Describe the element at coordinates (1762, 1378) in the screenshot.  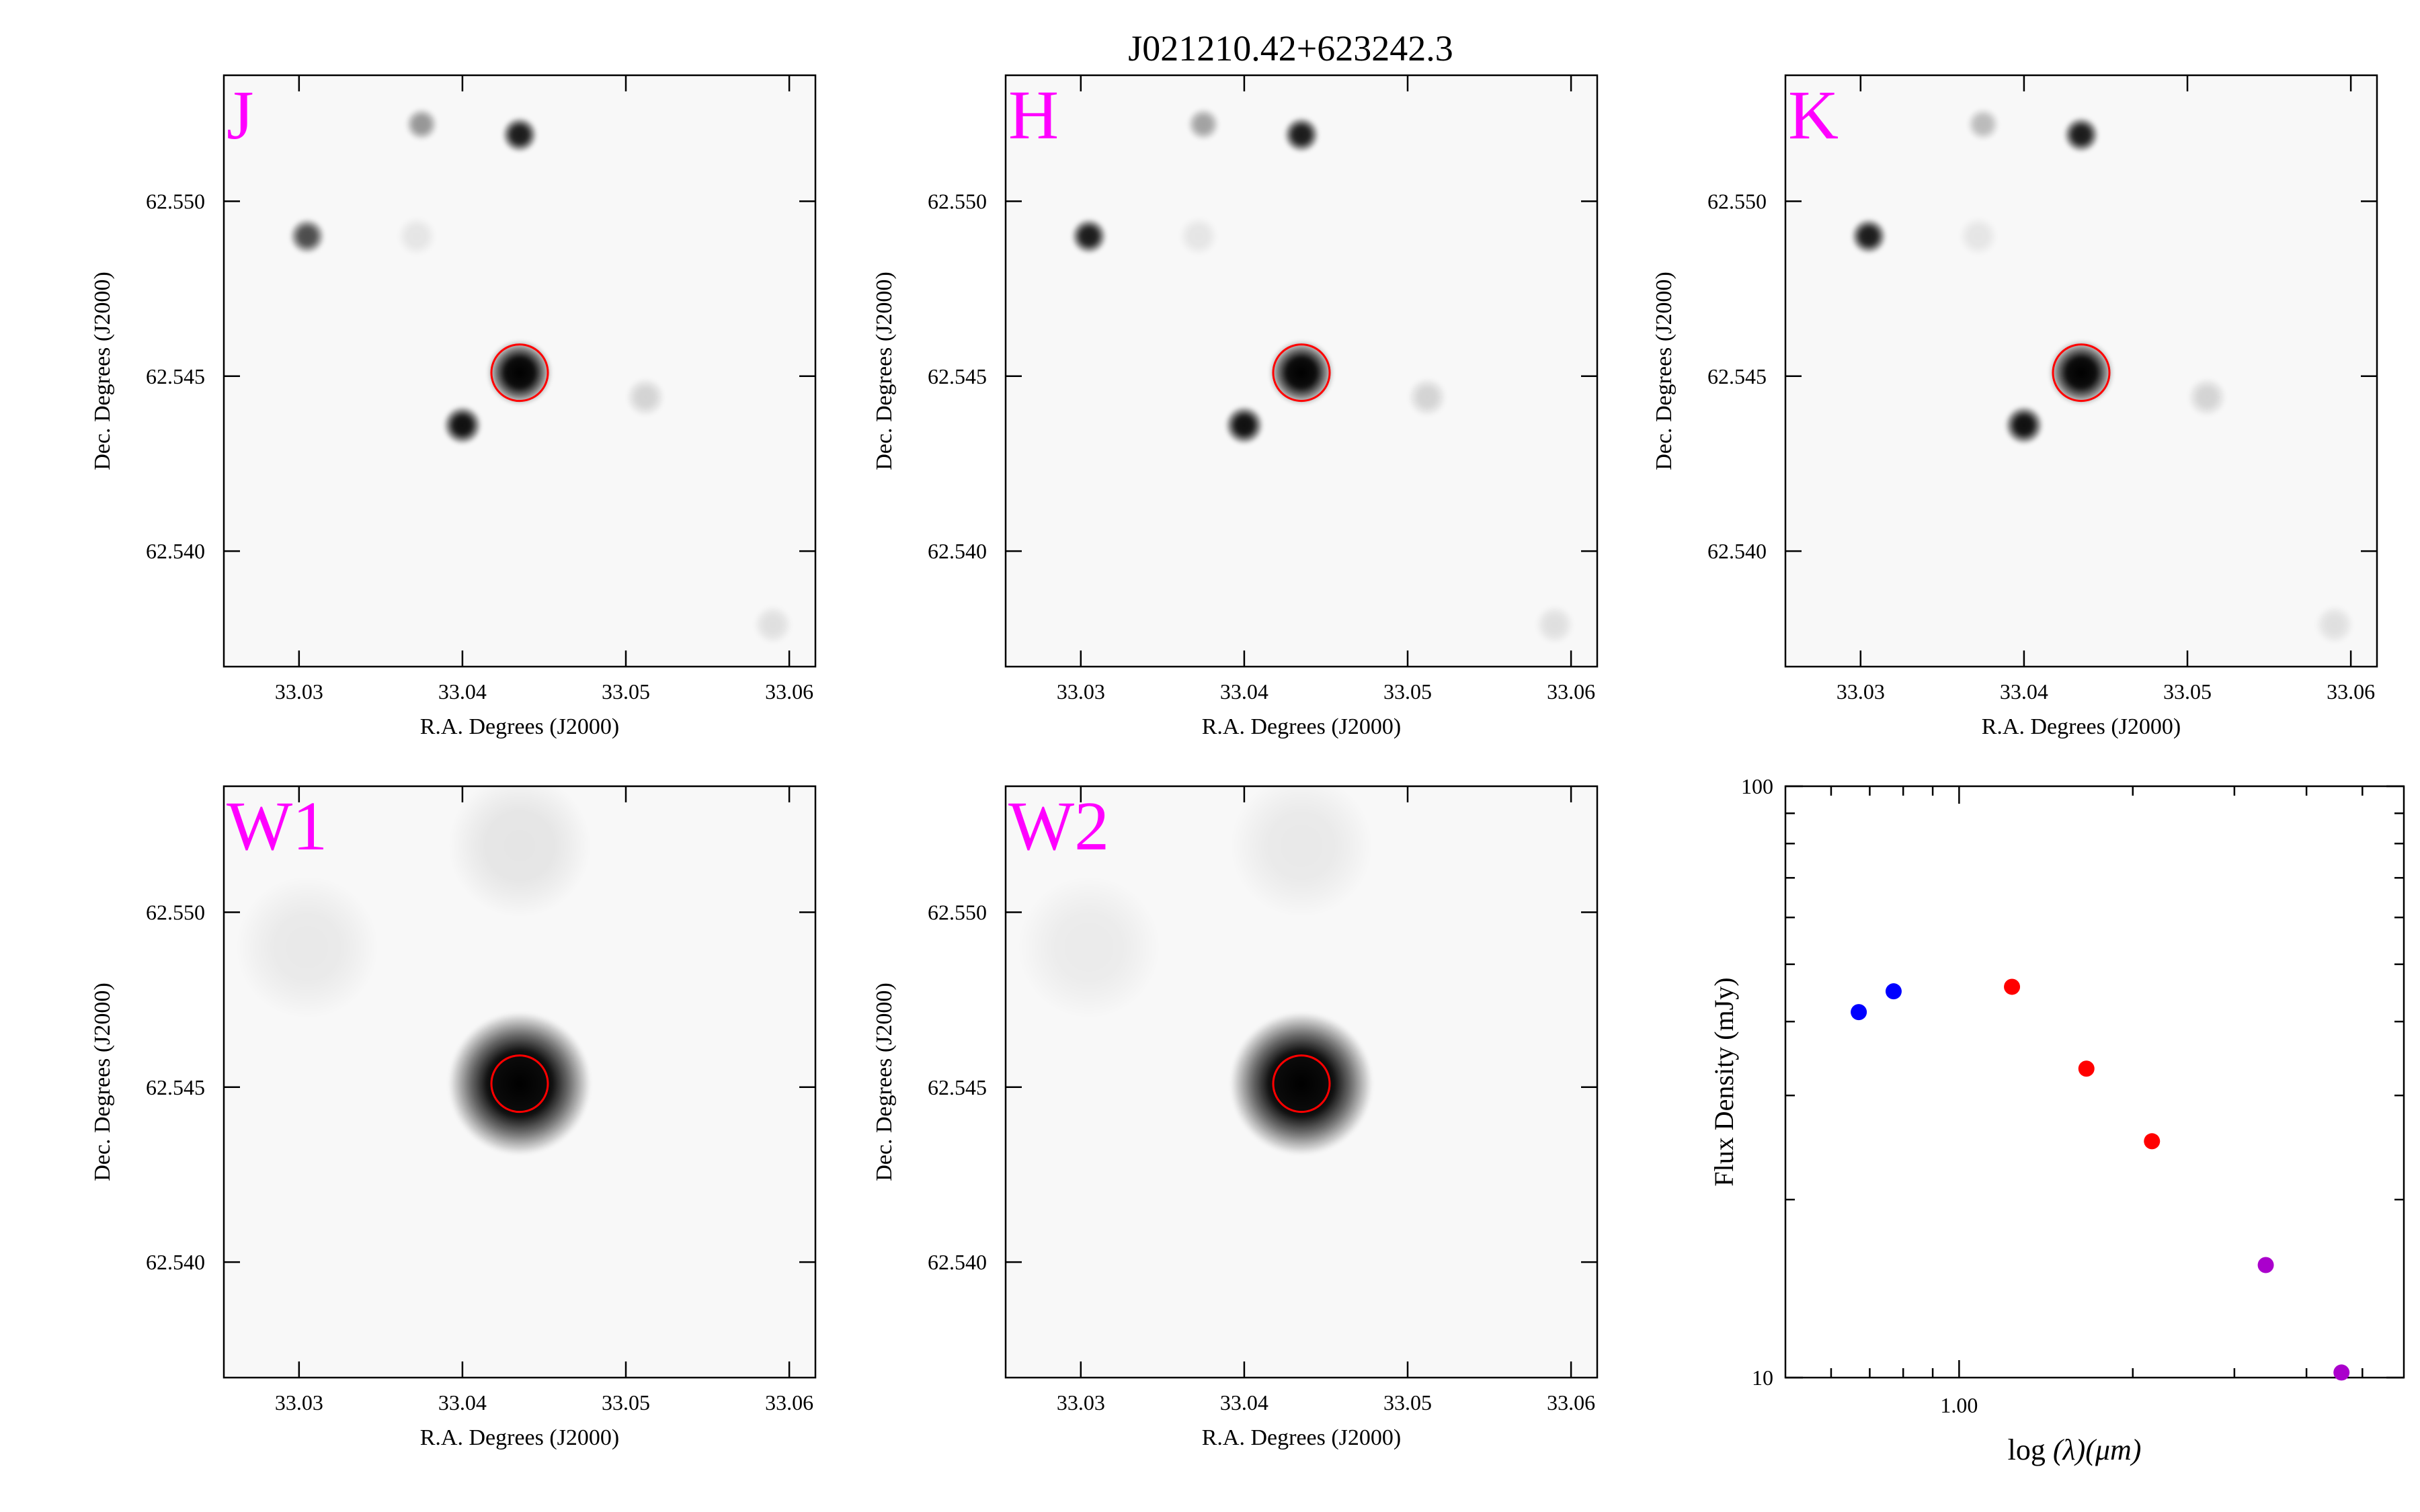
I see `y-tick-label: 10` at that location.